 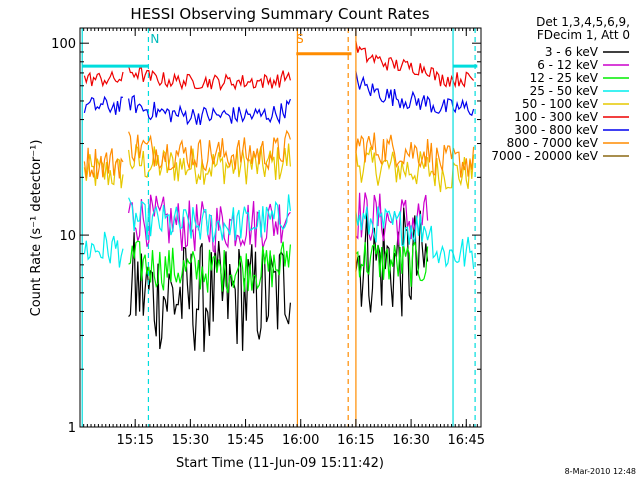 What do you see at coordinates (410, 440) in the screenshot?
I see `x-tick-label: 16:30` at bounding box center [410, 440].